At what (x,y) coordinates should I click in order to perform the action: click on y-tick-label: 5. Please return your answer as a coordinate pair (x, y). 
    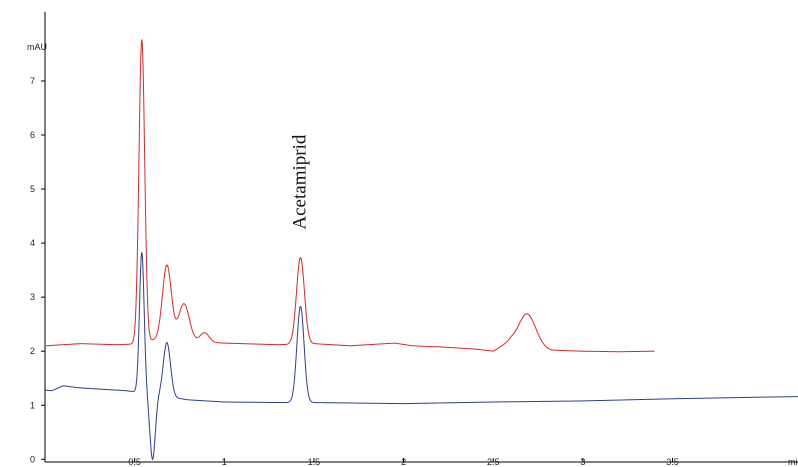
    Looking at the image, I should click on (32, 189).